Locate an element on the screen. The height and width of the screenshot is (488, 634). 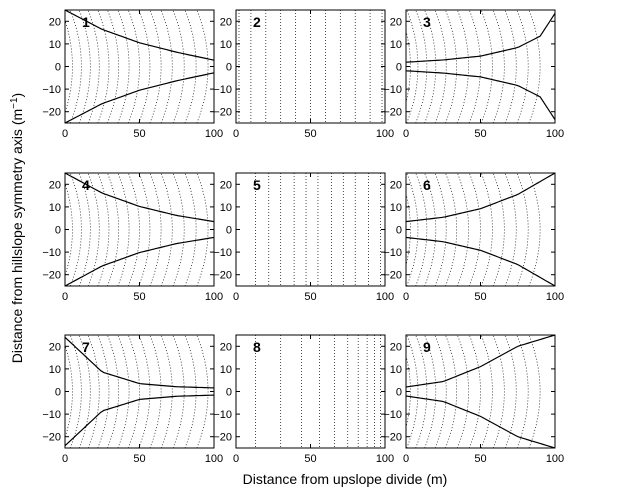
panel-label: 5 is located at coordinates (257, 185).